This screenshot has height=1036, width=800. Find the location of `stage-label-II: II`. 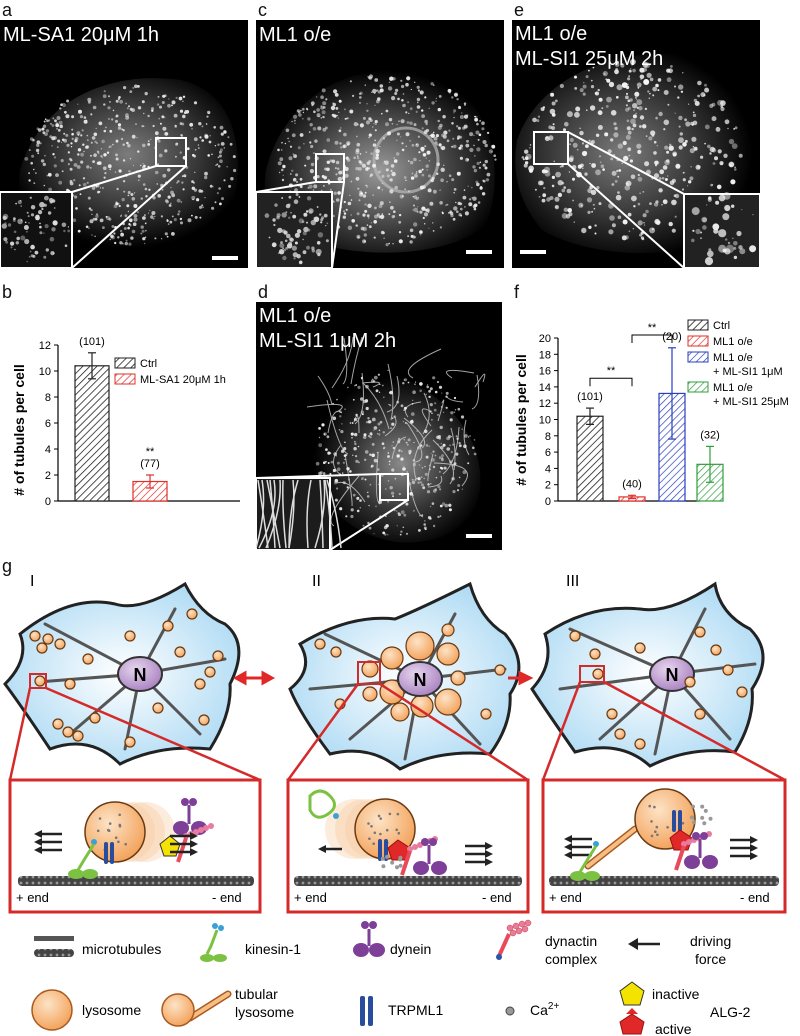

stage-label-II: II is located at coordinates (316, 582).